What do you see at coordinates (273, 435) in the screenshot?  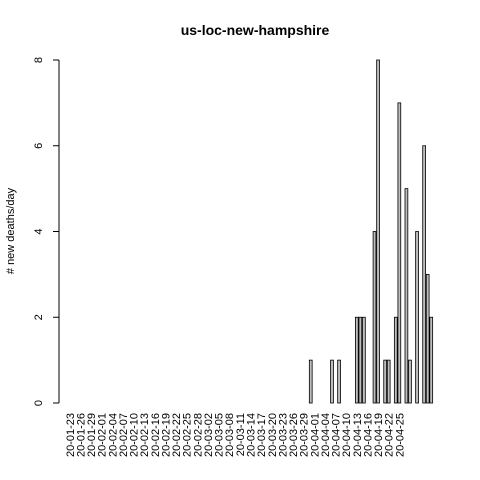 I see `x-tick-label: 20-03-20` at bounding box center [273, 435].